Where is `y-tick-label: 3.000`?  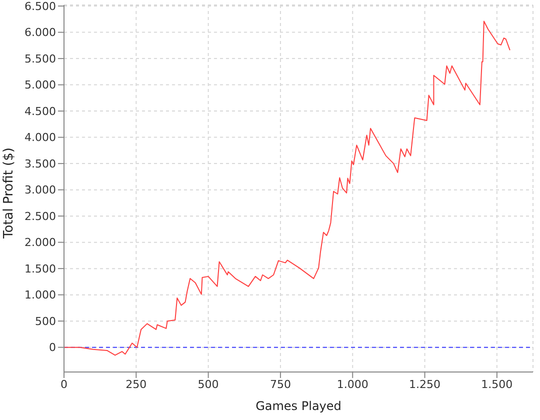 y-tick-label: 3.000 is located at coordinates (40, 190).